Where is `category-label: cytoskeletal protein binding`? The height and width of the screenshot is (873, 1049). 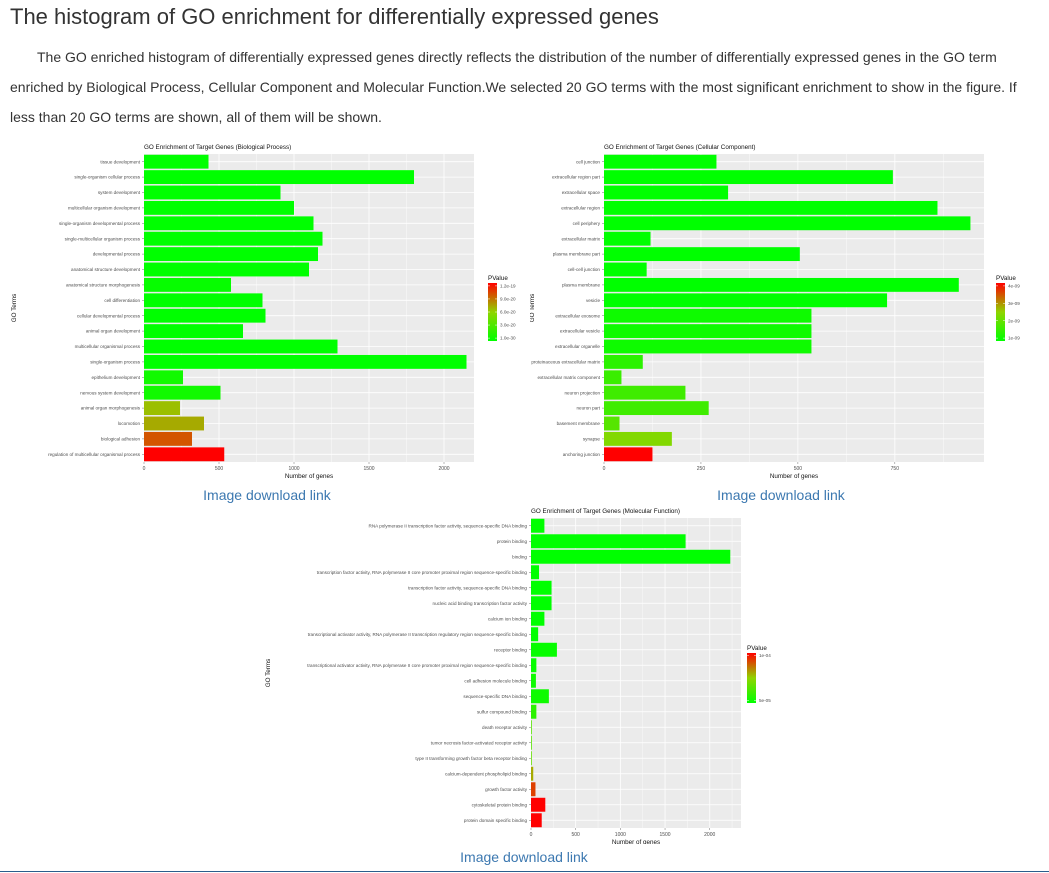 category-label: cytoskeletal protein binding is located at coordinates (500, 804).